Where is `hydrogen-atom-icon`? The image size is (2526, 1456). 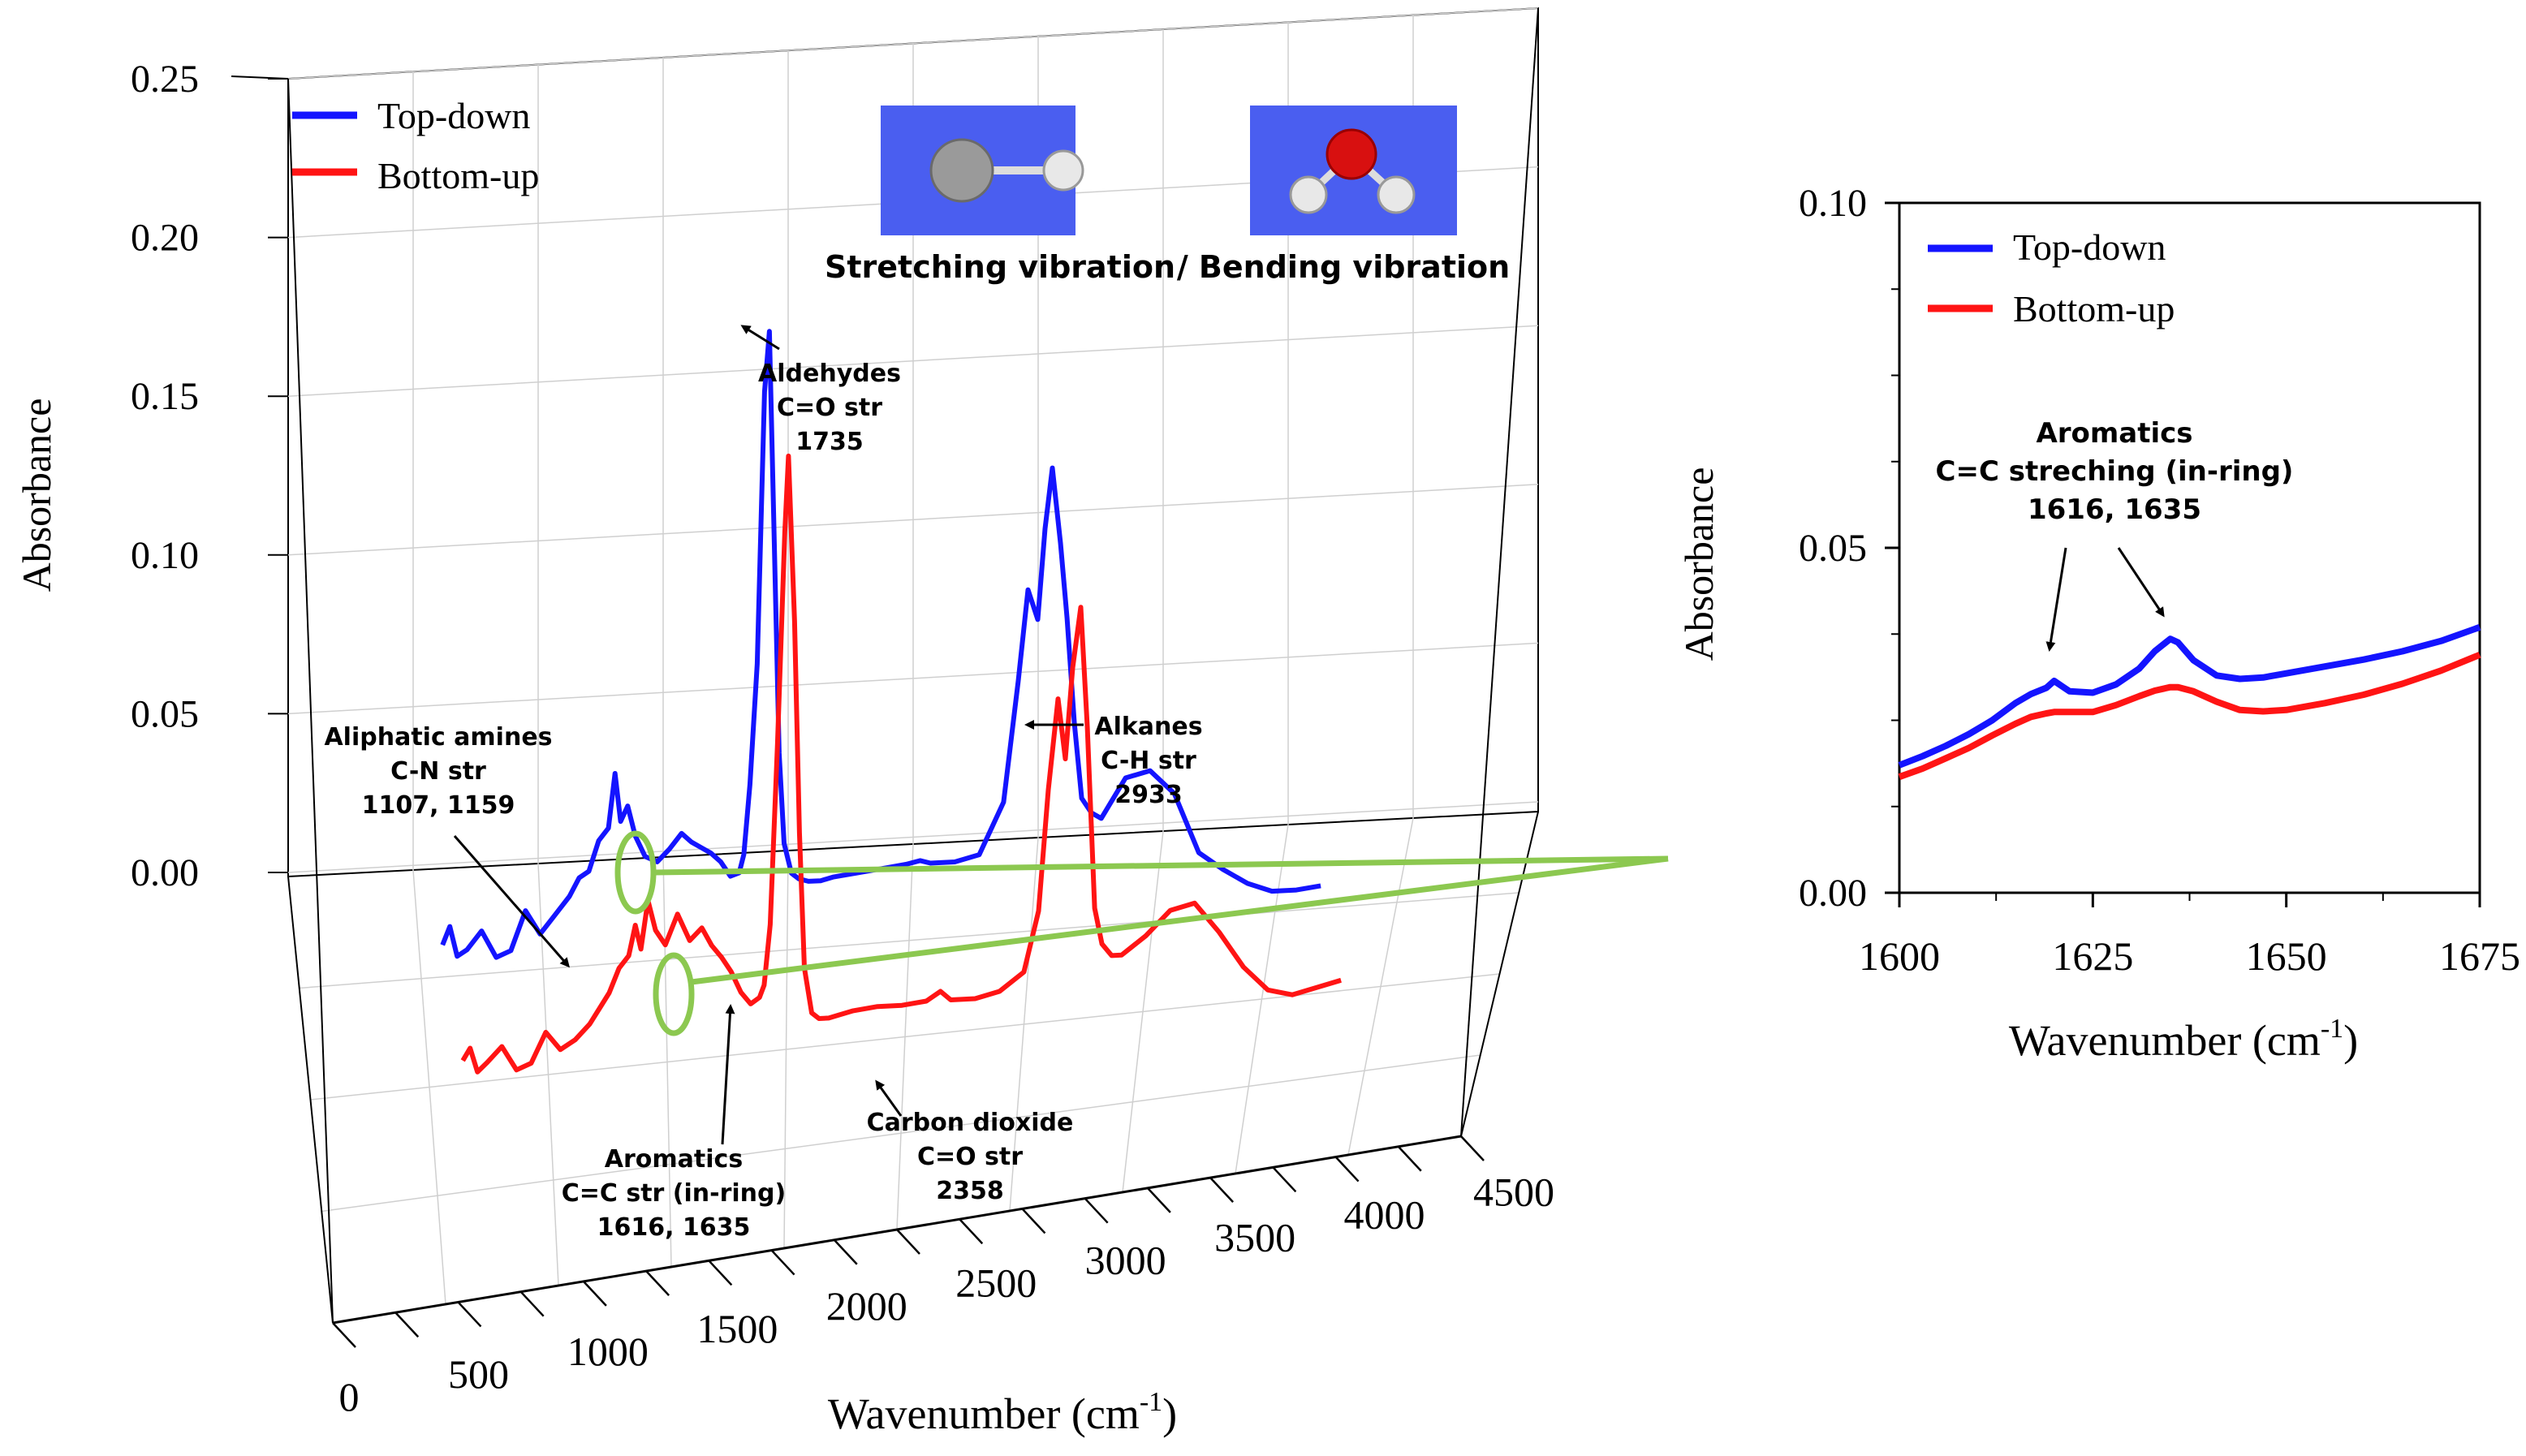
hydrogen-atom-icon is located at coordinates (1063, 171).